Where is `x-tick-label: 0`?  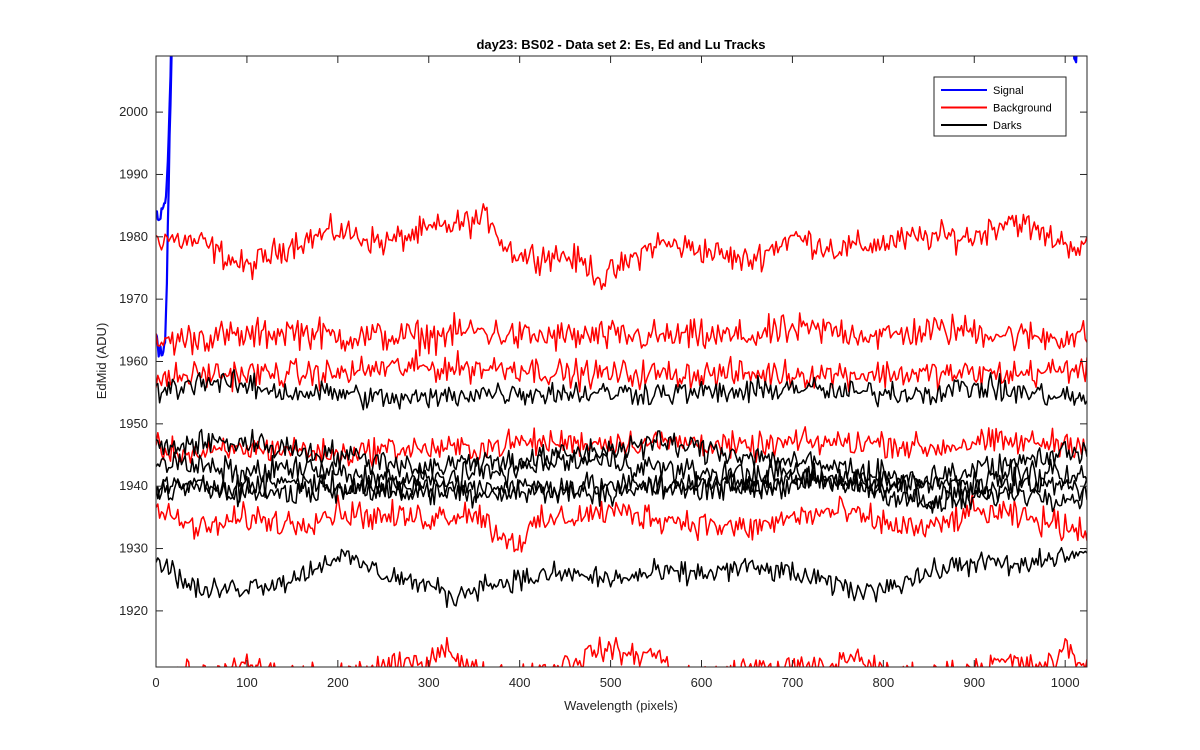
x-tick-label: 0 is located at coordinates (155, 682).